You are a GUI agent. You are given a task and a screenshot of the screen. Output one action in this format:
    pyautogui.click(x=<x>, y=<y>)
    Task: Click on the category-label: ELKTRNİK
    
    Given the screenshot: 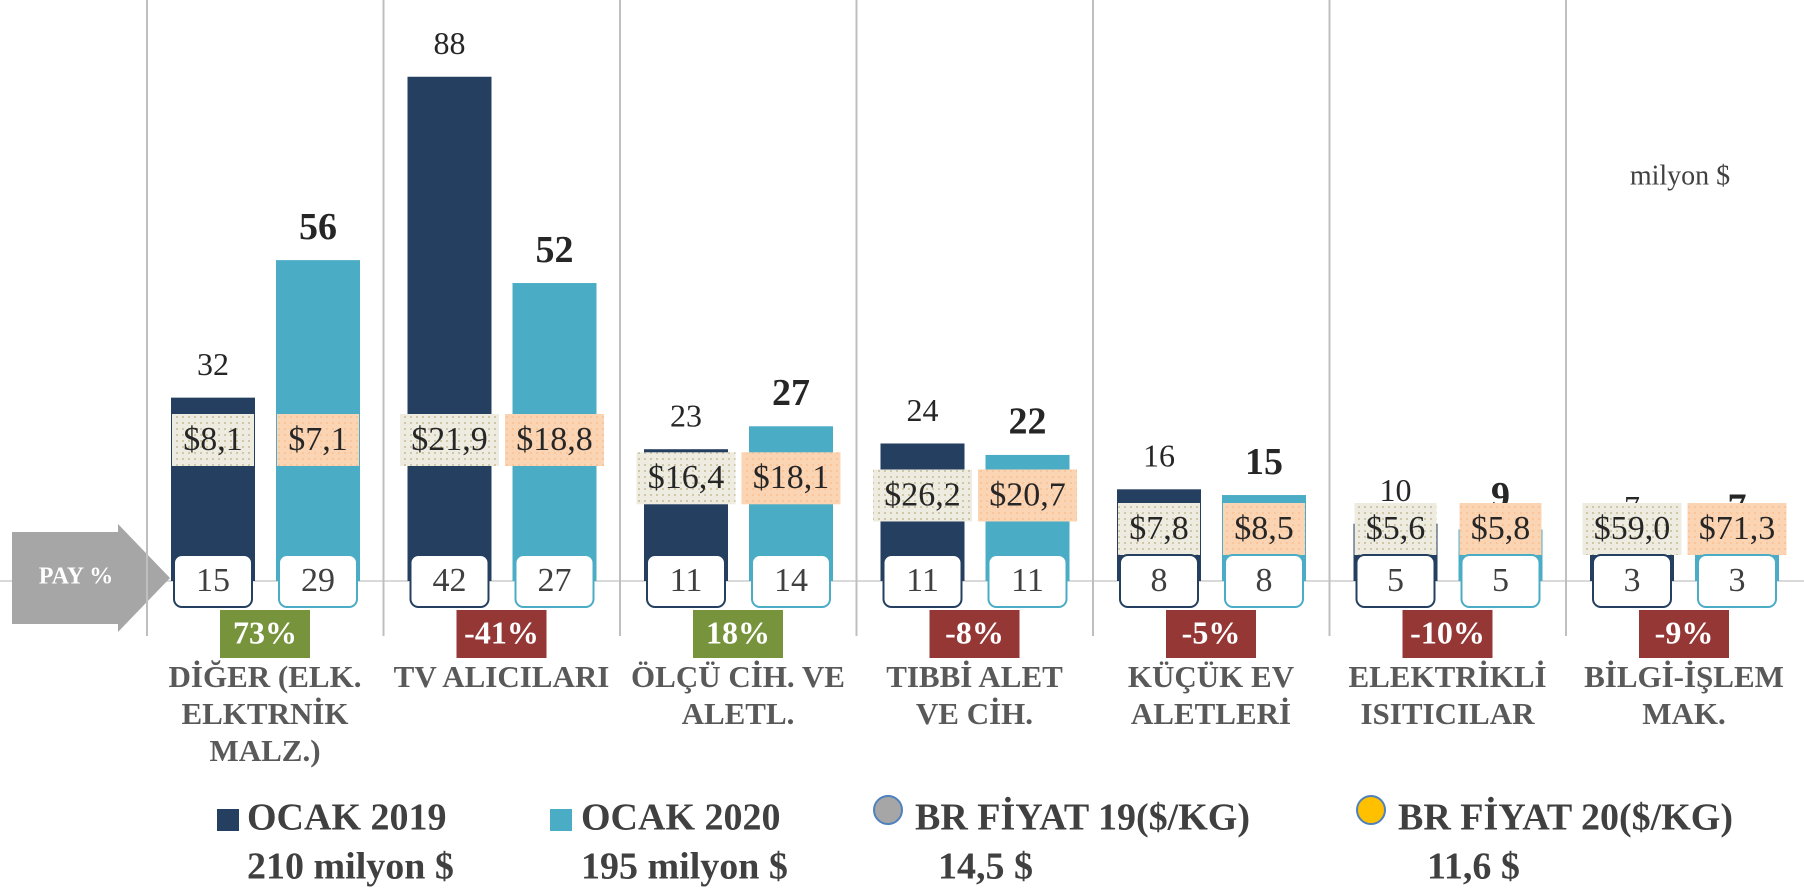 What is the action you would take?
    pyautogui.click(x=264, y=713)
    